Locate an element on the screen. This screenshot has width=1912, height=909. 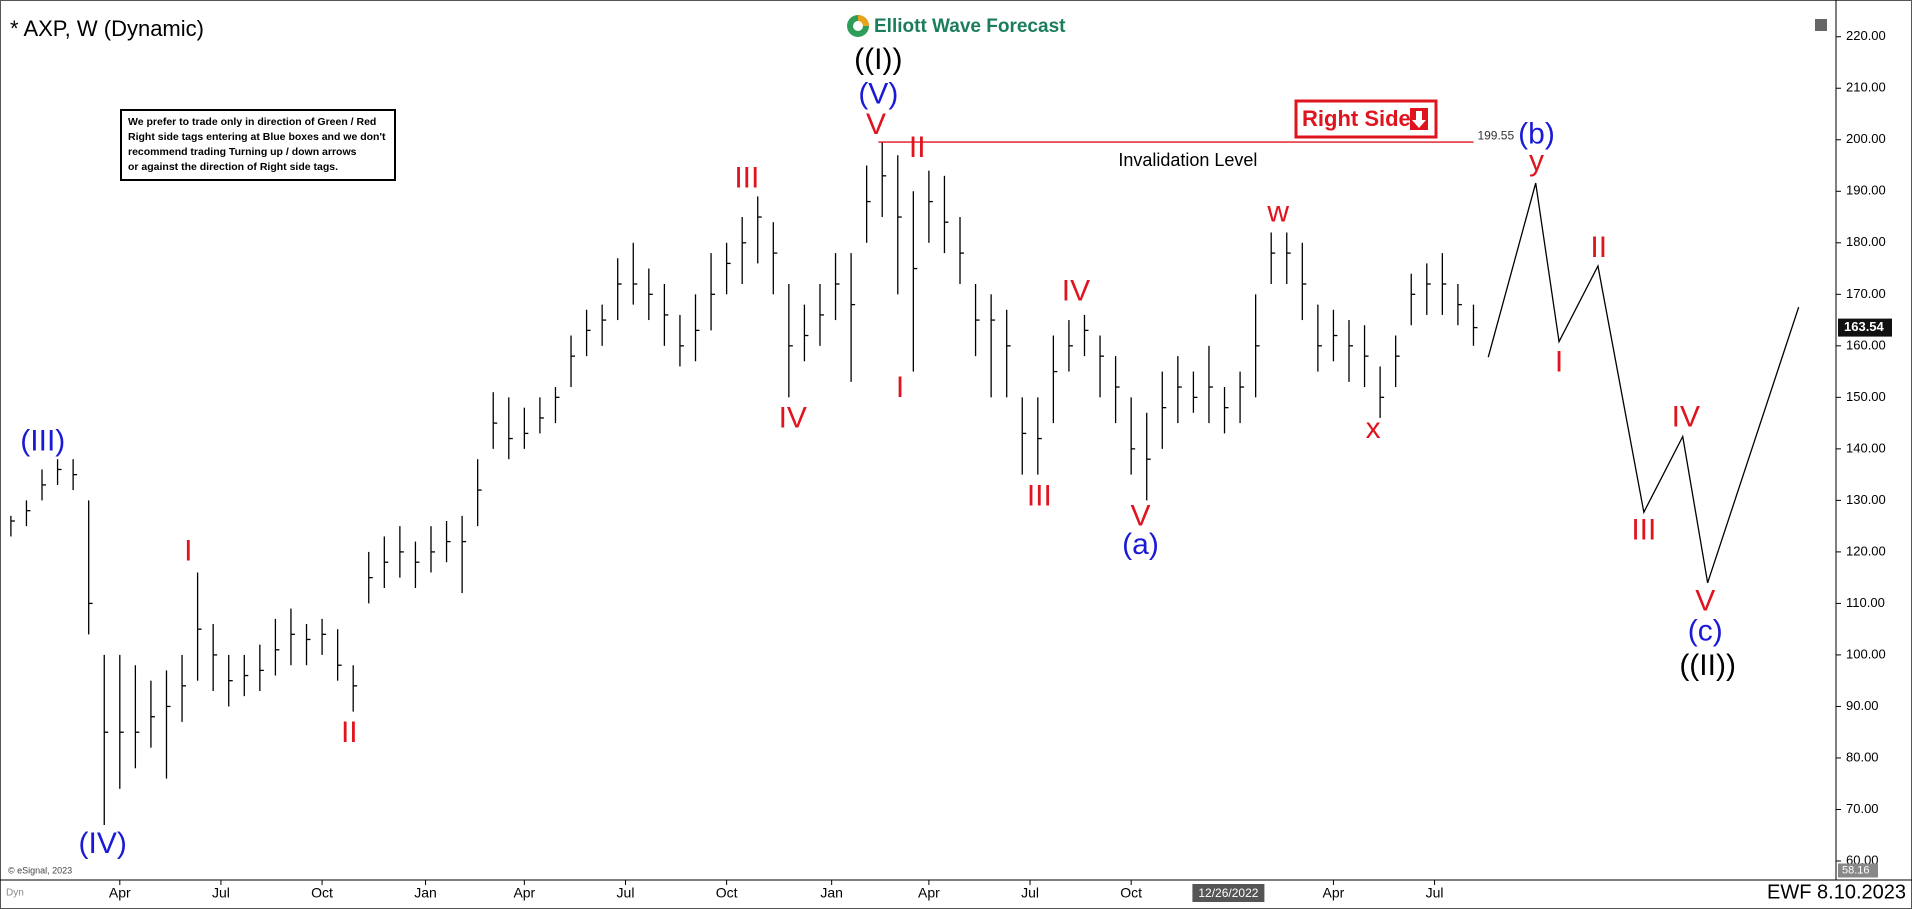
axis-marker: 58.16 is located at coordinates (1856, 870).